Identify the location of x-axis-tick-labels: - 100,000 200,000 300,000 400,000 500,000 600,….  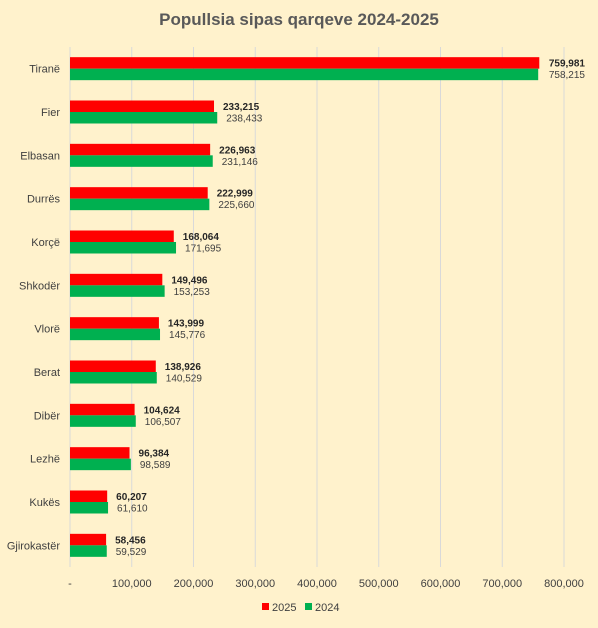
(326, 584).